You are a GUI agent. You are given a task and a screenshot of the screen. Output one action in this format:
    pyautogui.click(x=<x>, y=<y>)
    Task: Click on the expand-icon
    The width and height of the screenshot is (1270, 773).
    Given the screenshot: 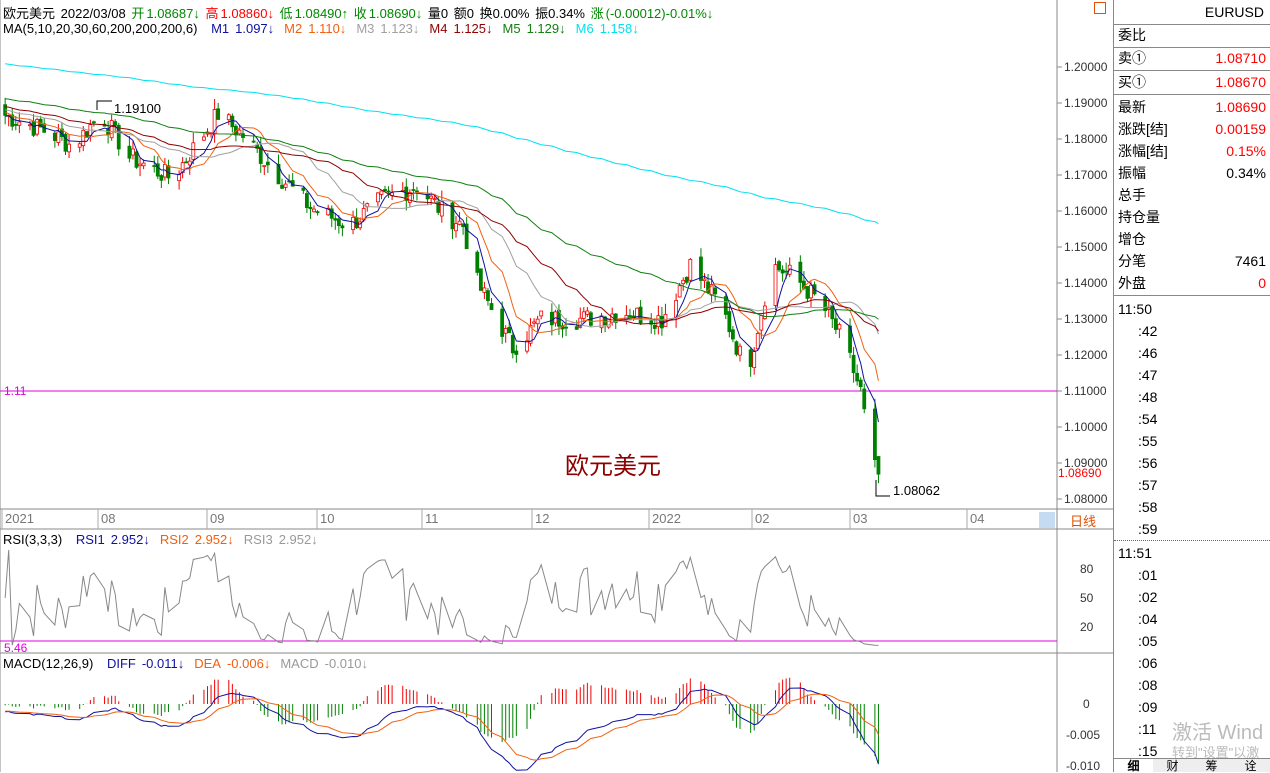 What is the action you would take?
    pyautogui.click(x=1100, y=8)
    